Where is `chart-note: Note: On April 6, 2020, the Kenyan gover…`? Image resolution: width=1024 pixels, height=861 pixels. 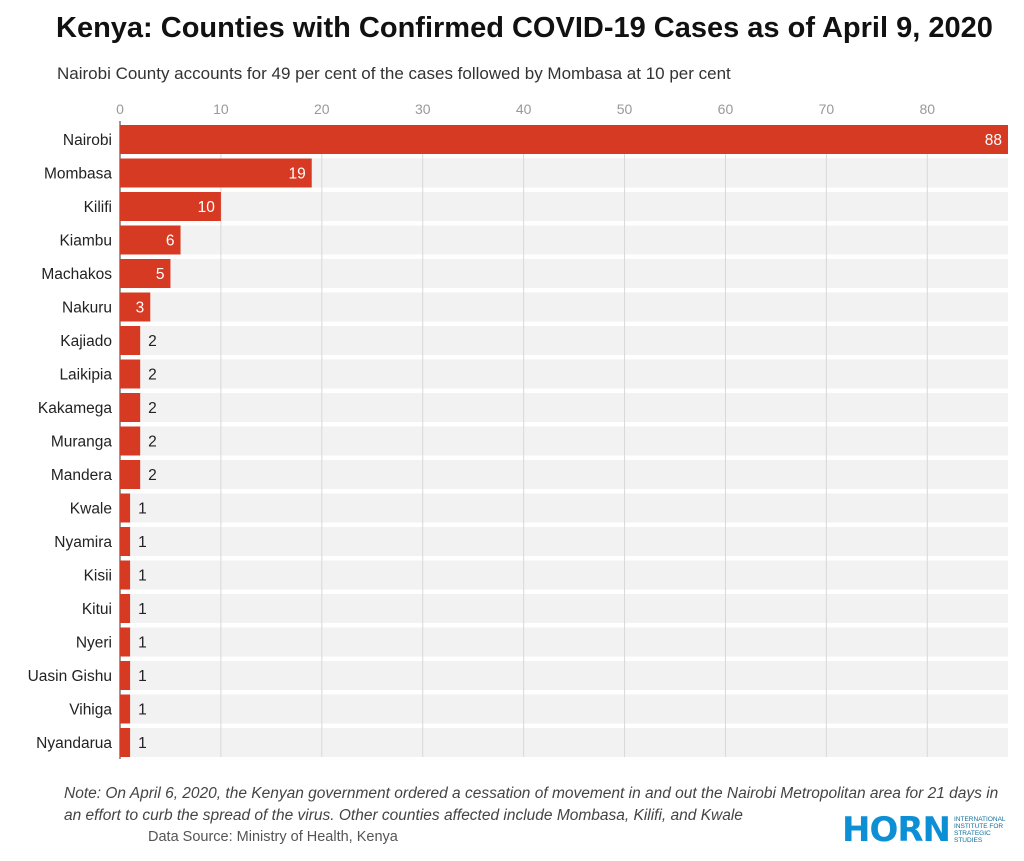 chart-note: Note: On April 6, 2020, the Kenyan gover… is located at coordinates (531, 804).